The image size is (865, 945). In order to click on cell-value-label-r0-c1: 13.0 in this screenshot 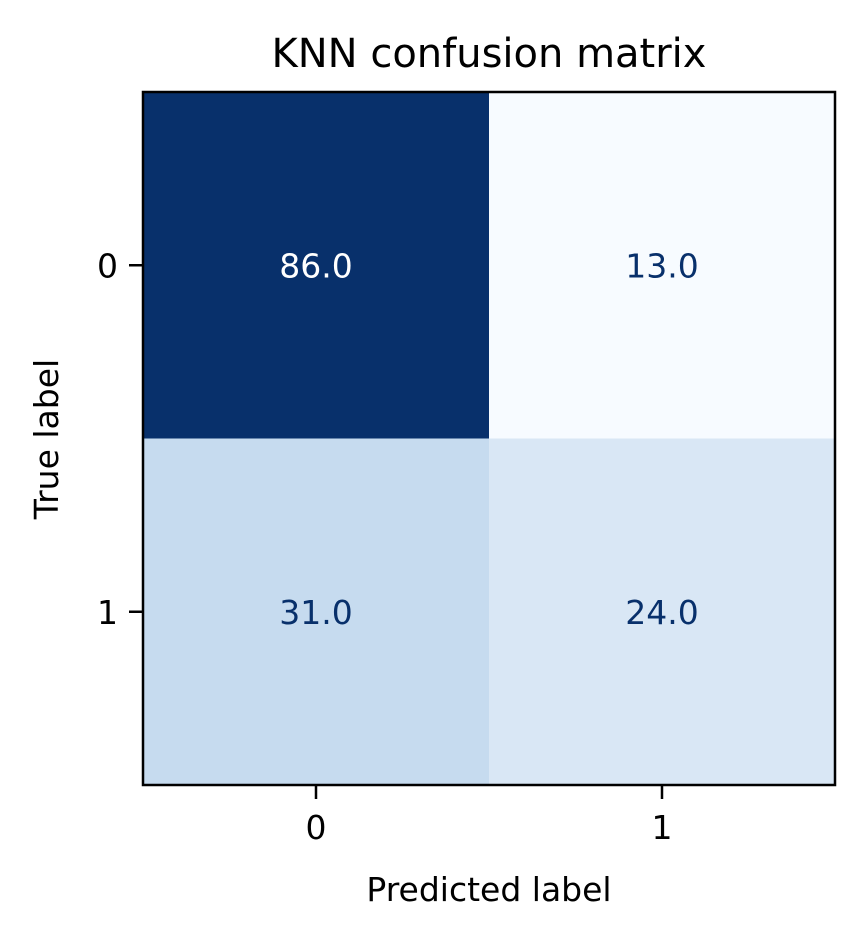, I will do `click(661, 265)`.